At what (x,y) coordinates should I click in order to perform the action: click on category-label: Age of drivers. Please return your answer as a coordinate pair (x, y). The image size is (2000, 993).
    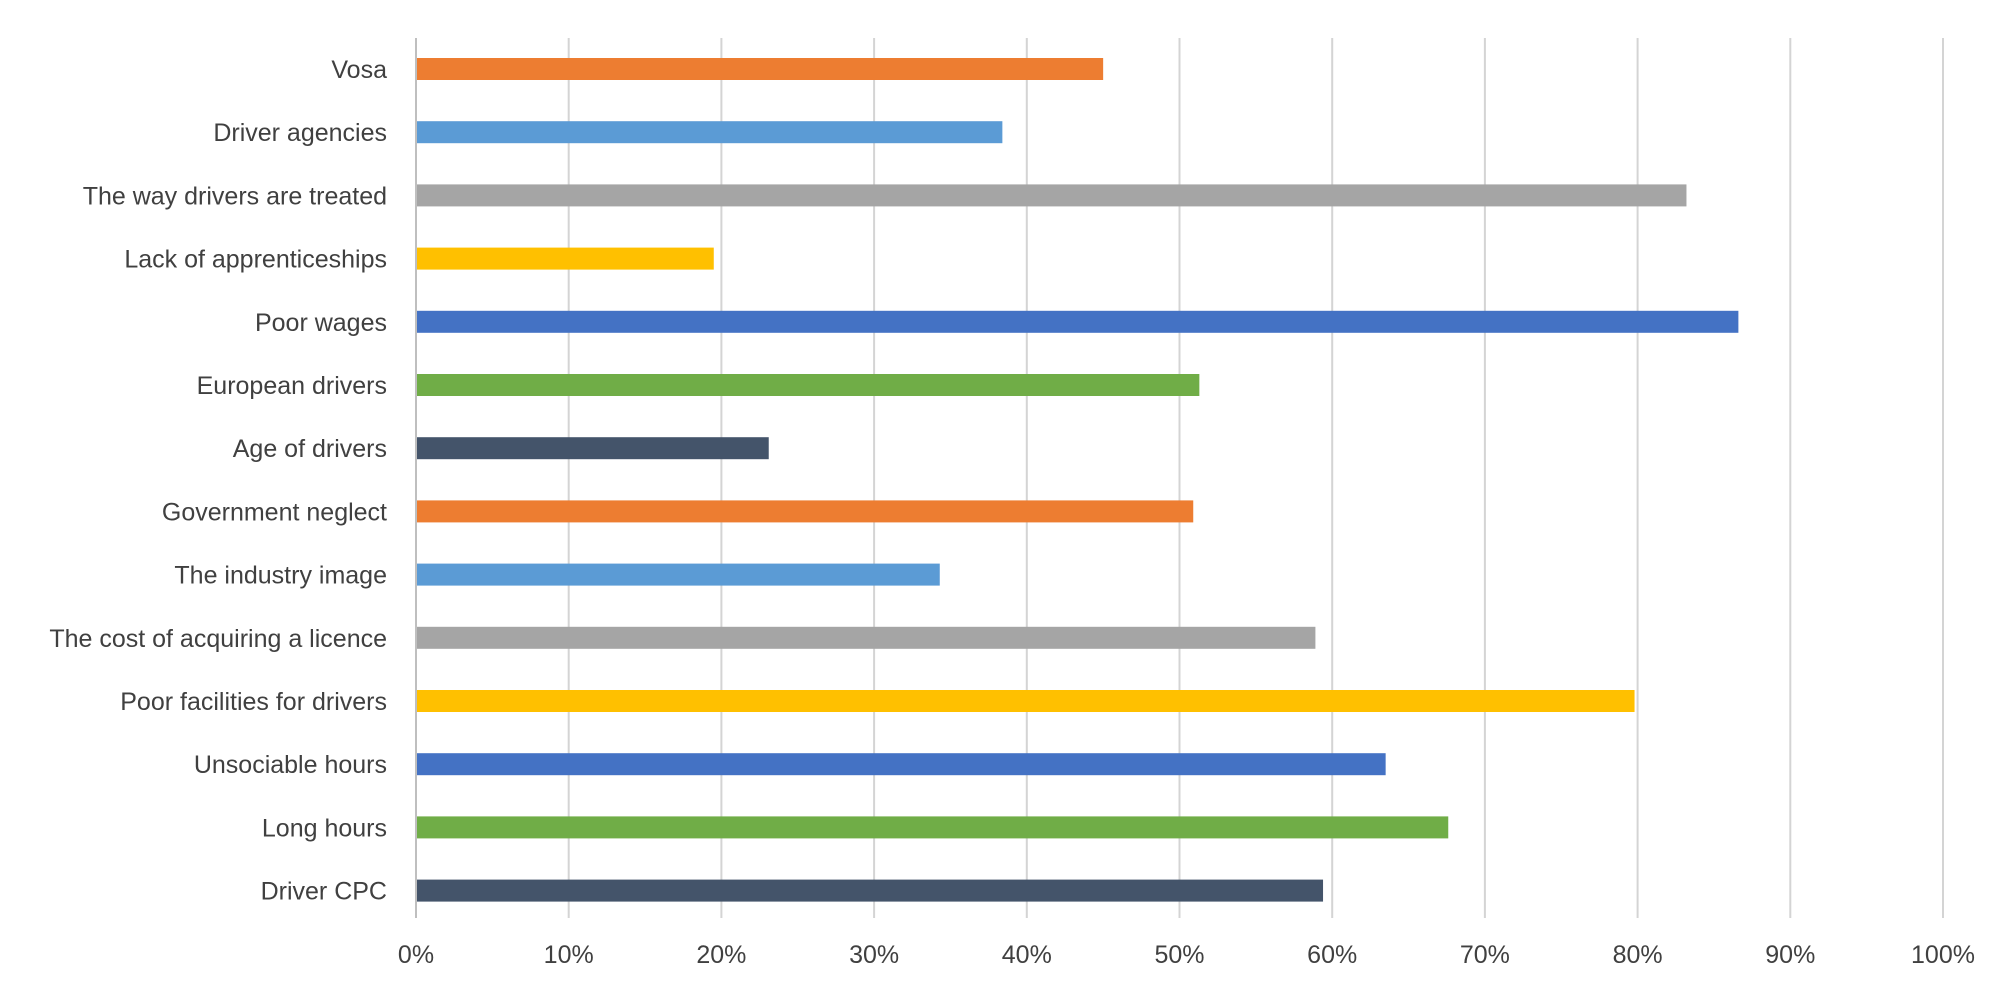
    Looking at the image, I should click on (310, 449).